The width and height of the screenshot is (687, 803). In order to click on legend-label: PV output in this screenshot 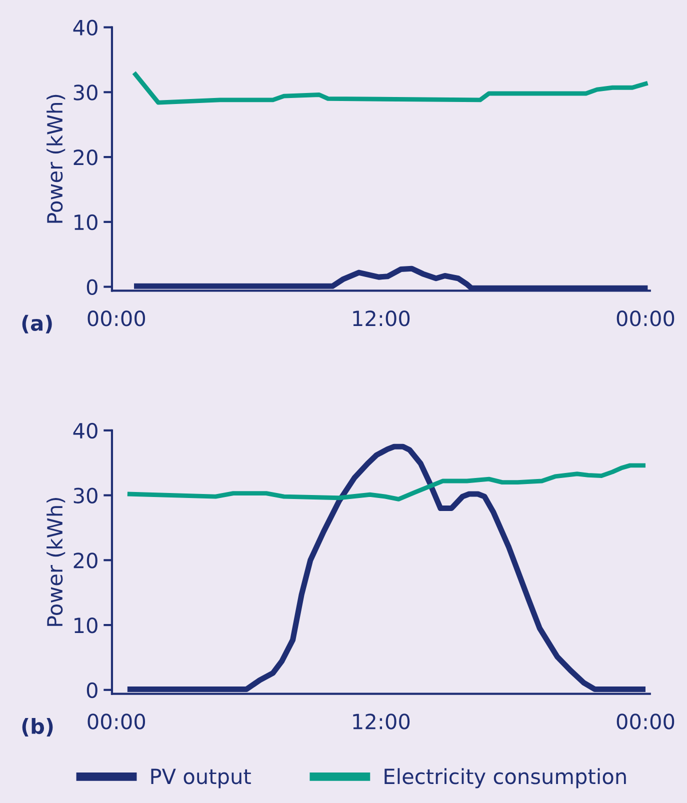, I will do `click(201, 778)`.